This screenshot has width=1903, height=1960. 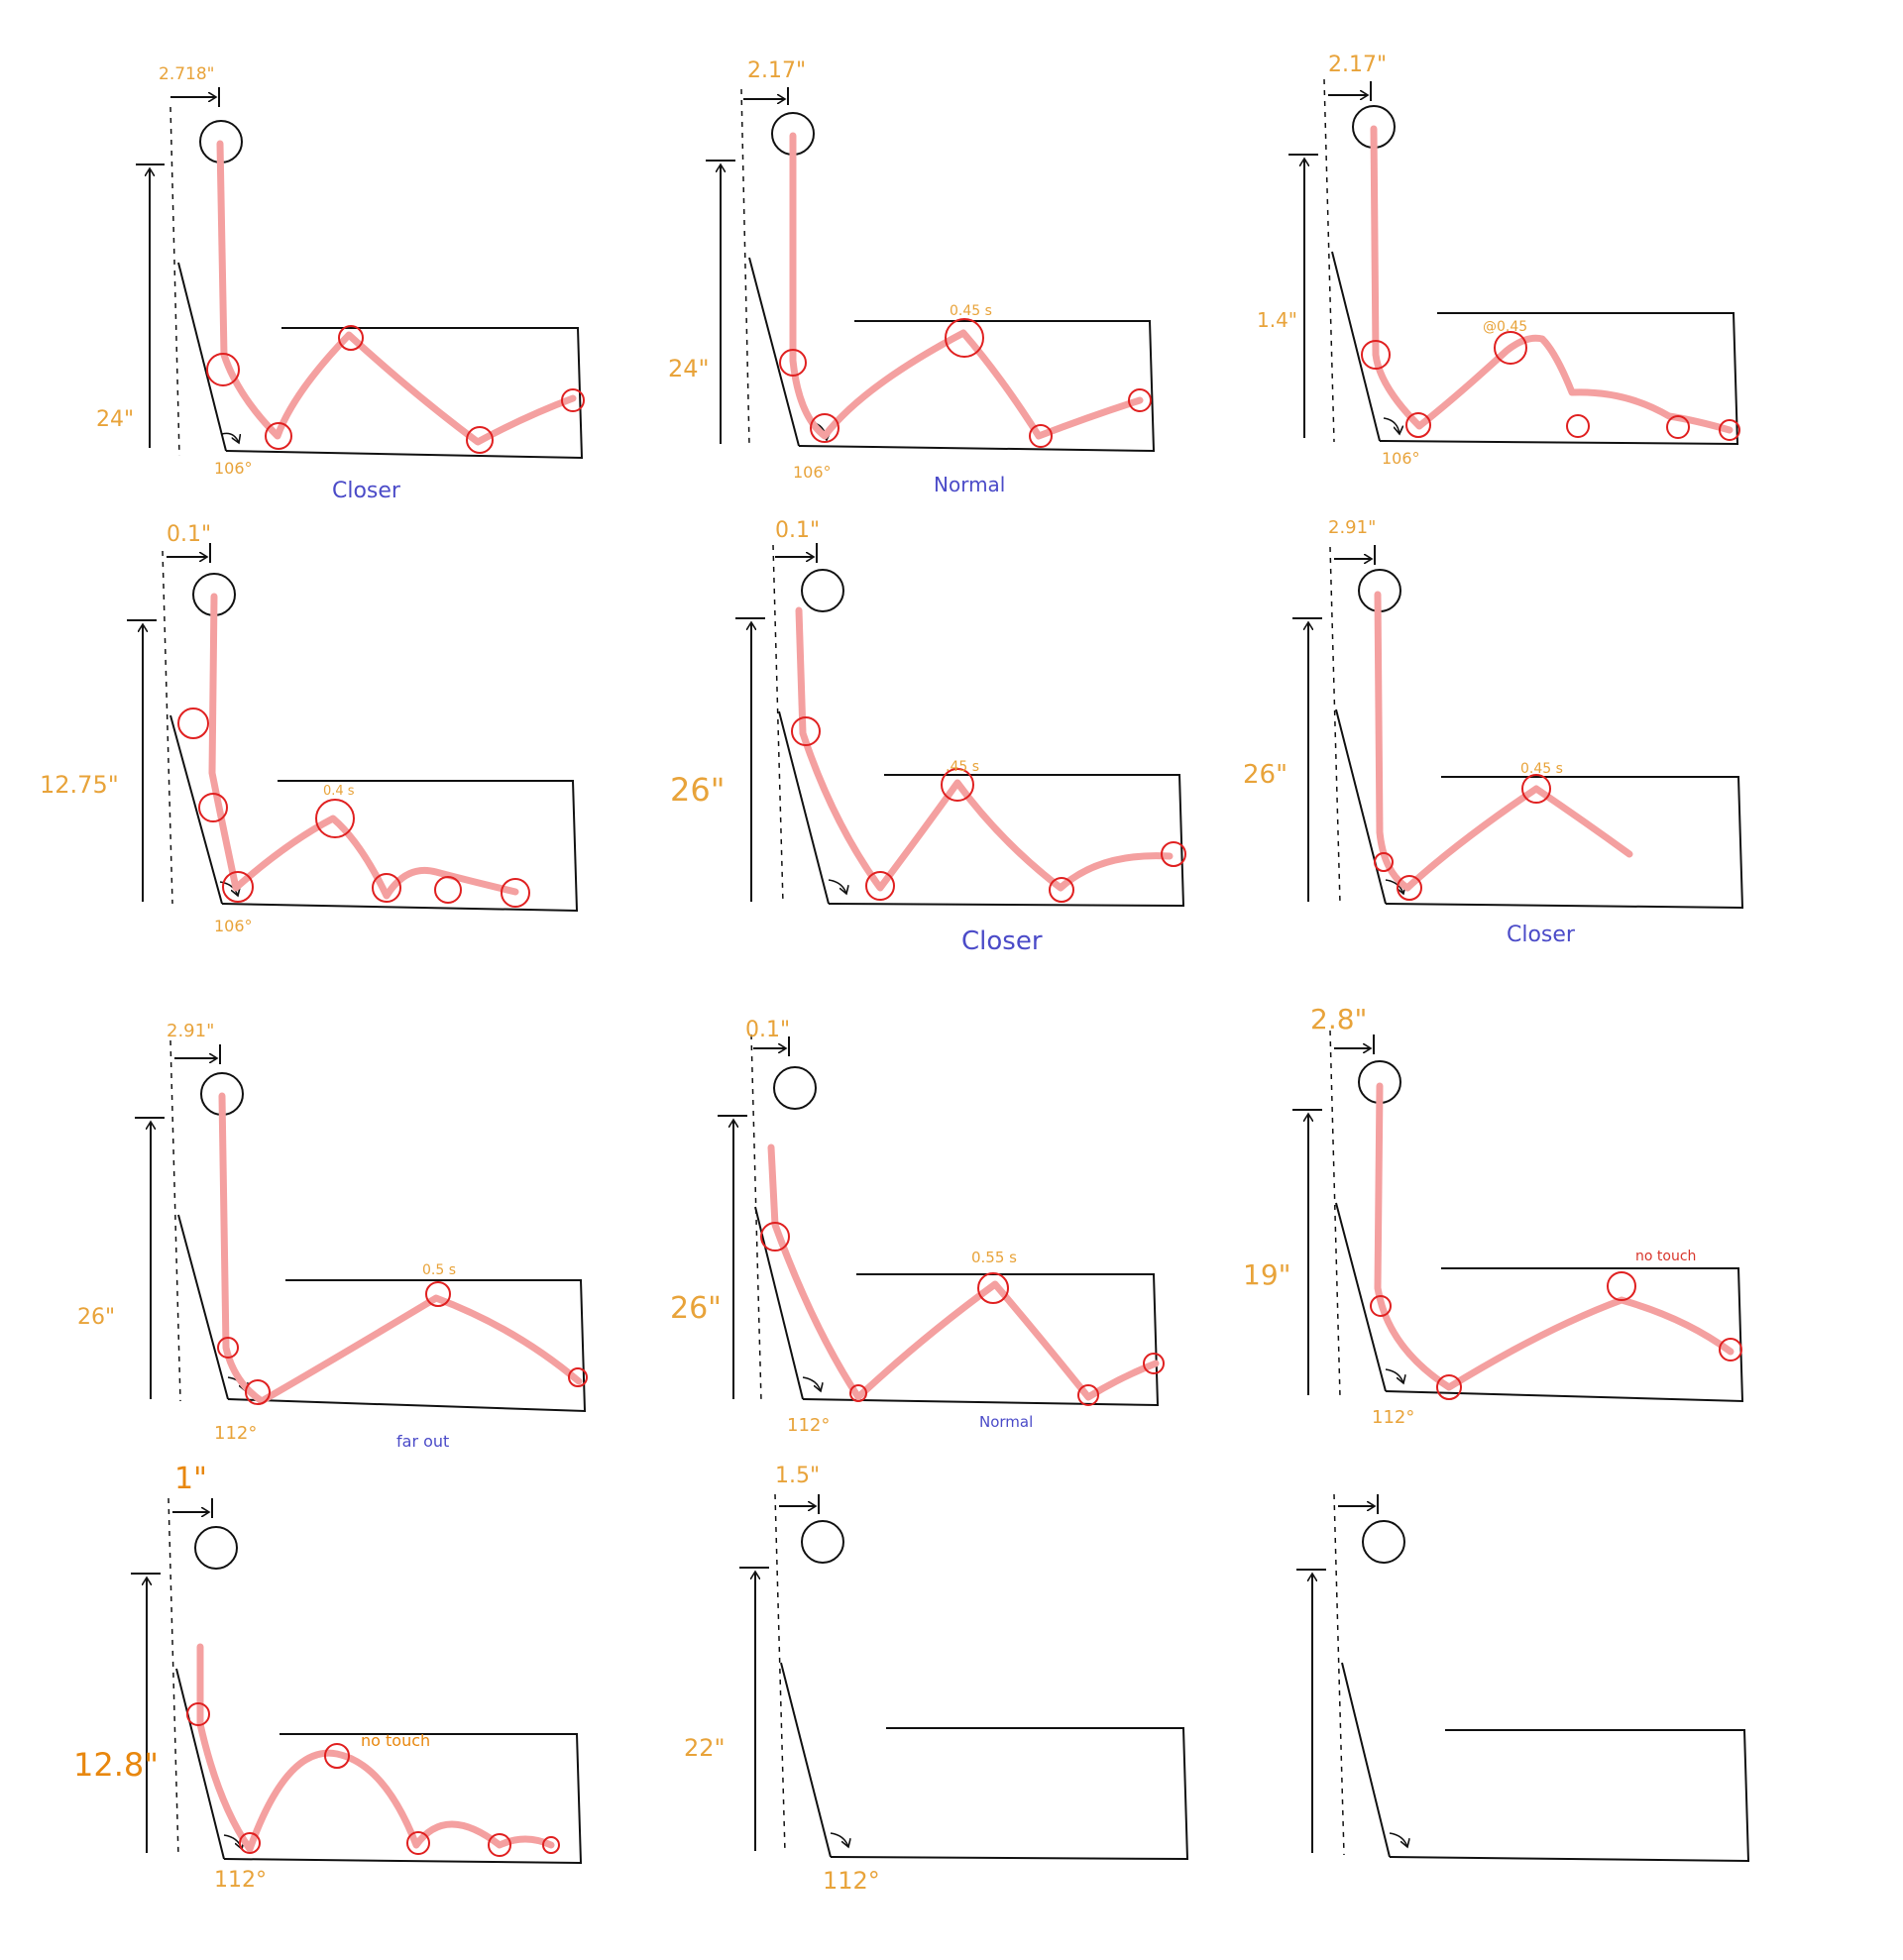 I want to click on peak-time-label: 0.45 s, so click(x=1541, y=769).